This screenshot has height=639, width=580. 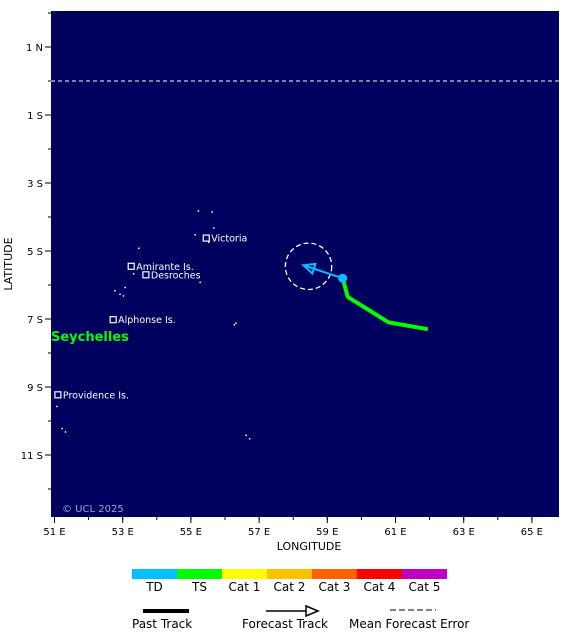 I want to click on intensity-legend: TD TS Cat 1 Cat 2 Cat 3 Cat 4 Cat 5, so click(x=289, y=581).